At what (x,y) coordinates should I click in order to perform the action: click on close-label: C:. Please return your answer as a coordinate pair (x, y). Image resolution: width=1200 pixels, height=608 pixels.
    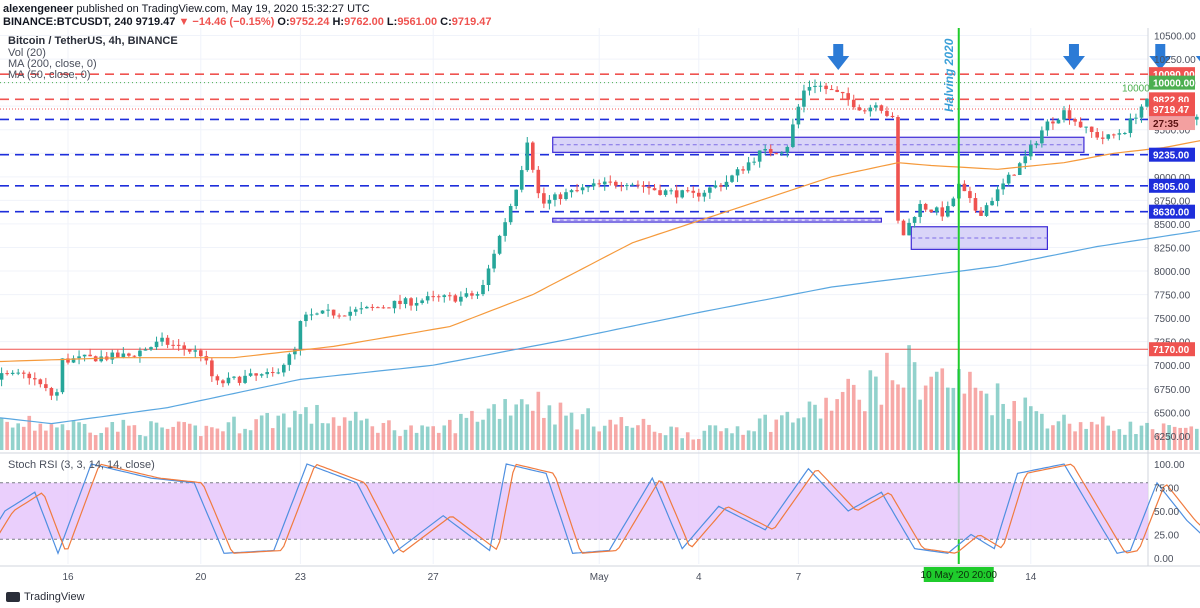
    Looking at the image, I should click on (446, 22).